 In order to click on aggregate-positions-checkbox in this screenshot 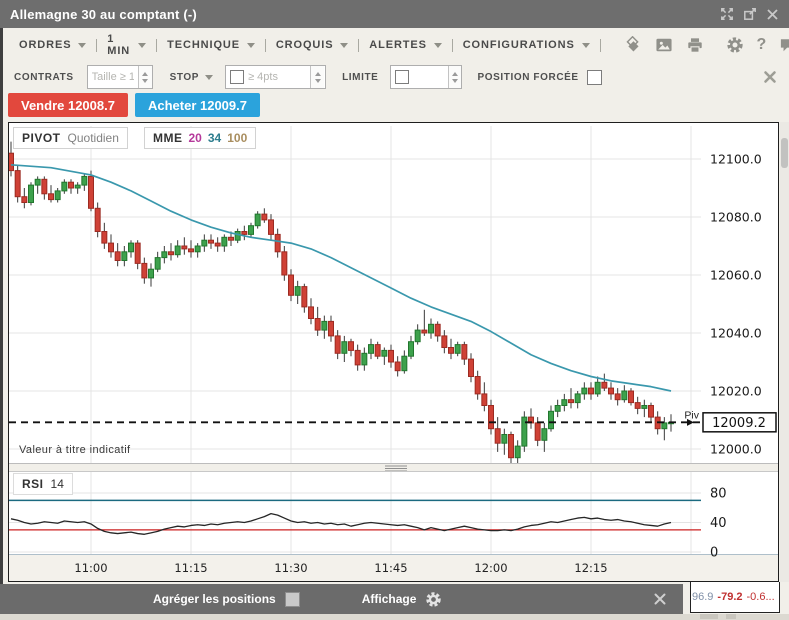, I will do `click(292, 599)`.